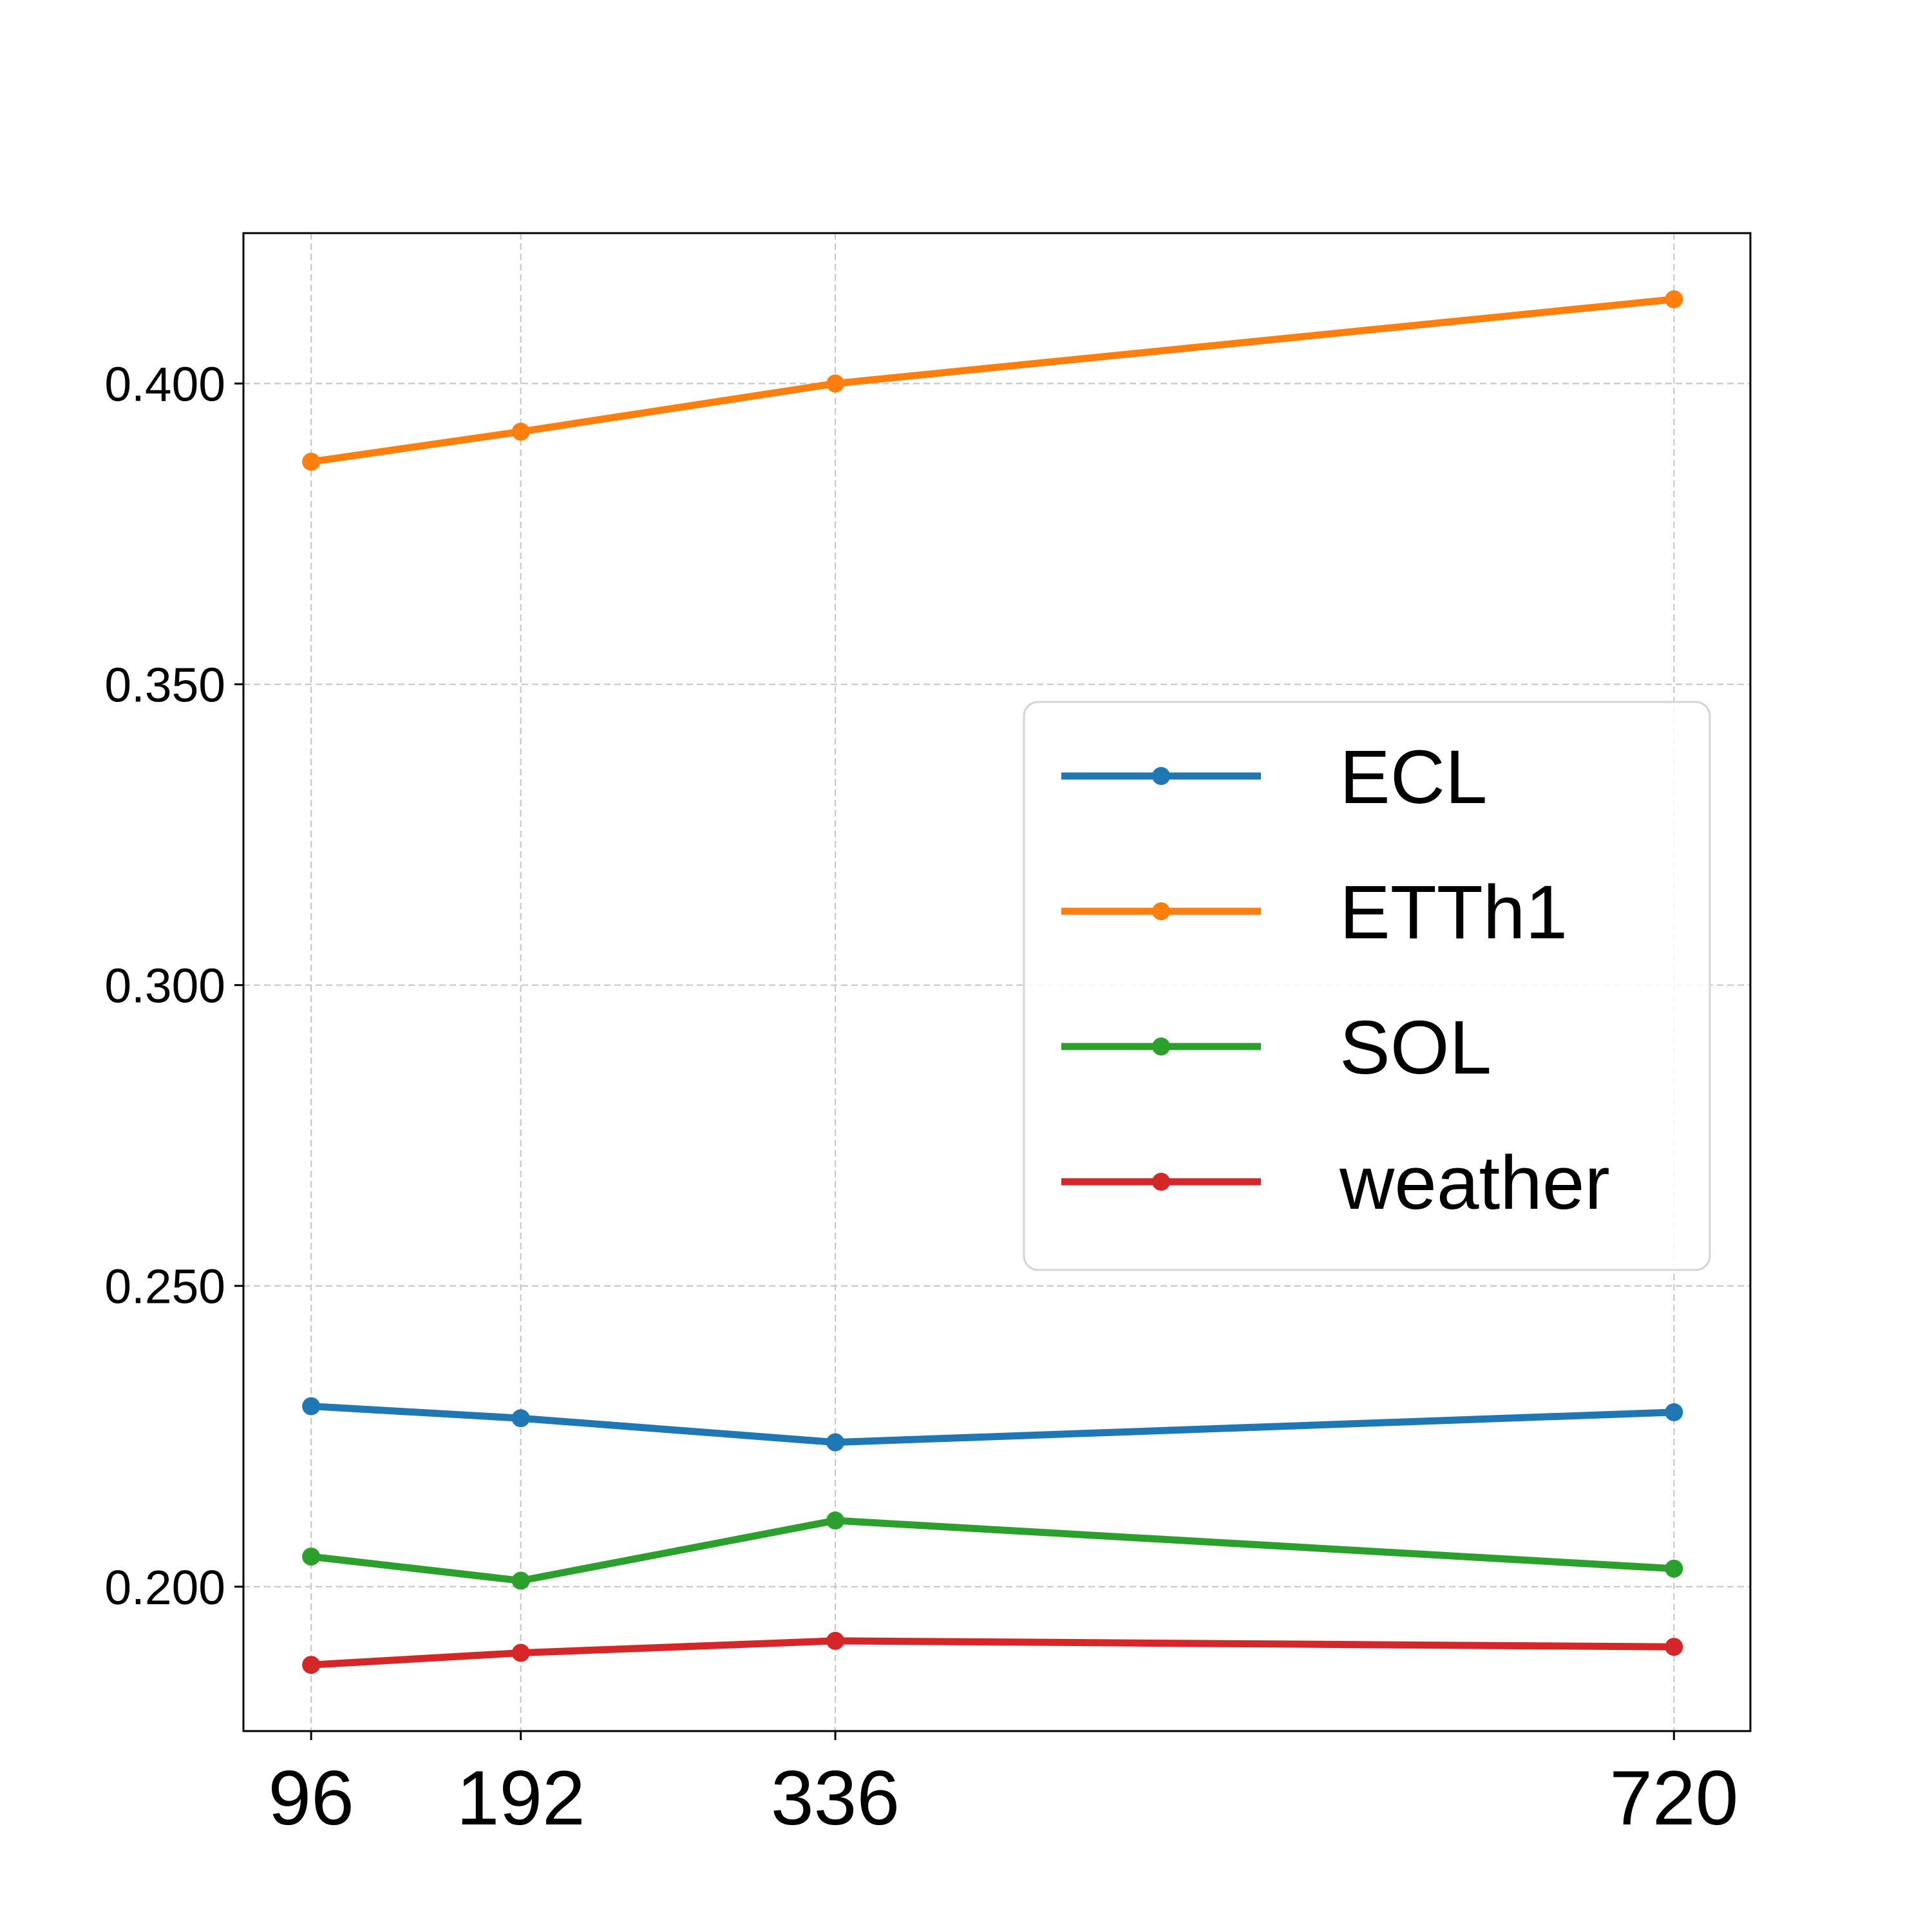 The image size is (1932, 1932). I want to click on y-tick-label: 0.200, so click(164, 1587).